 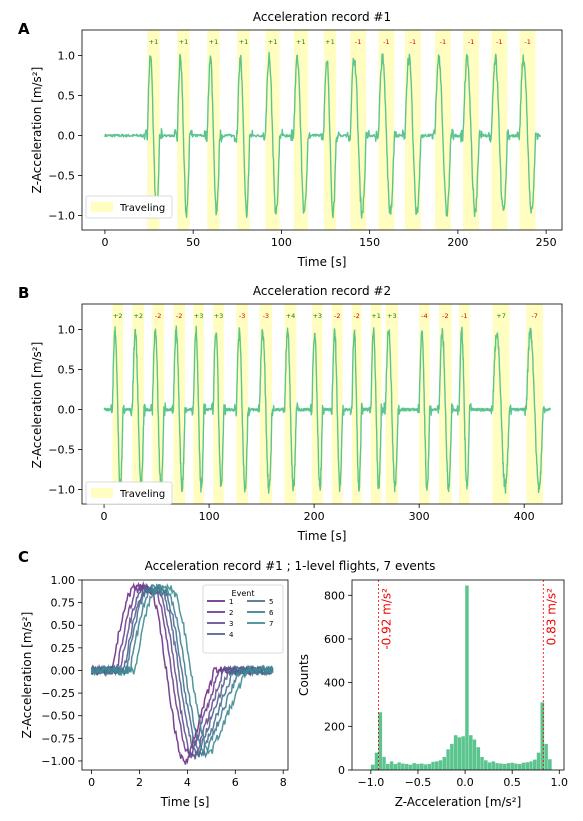 What do you see at coordinates (322, 17) in the screenshot?
I see `panel-a-title: Acceleration record #1` at bounding box center [322, 17].